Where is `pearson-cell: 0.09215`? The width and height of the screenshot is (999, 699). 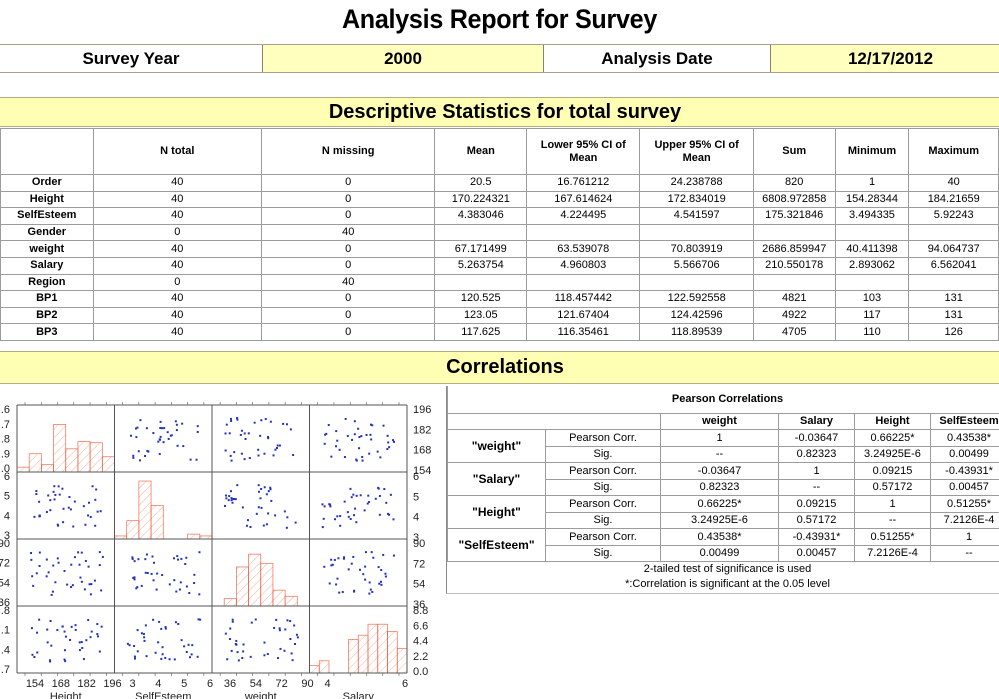 pearson-cell: 0.09215 is located at coordinates (892, 471).